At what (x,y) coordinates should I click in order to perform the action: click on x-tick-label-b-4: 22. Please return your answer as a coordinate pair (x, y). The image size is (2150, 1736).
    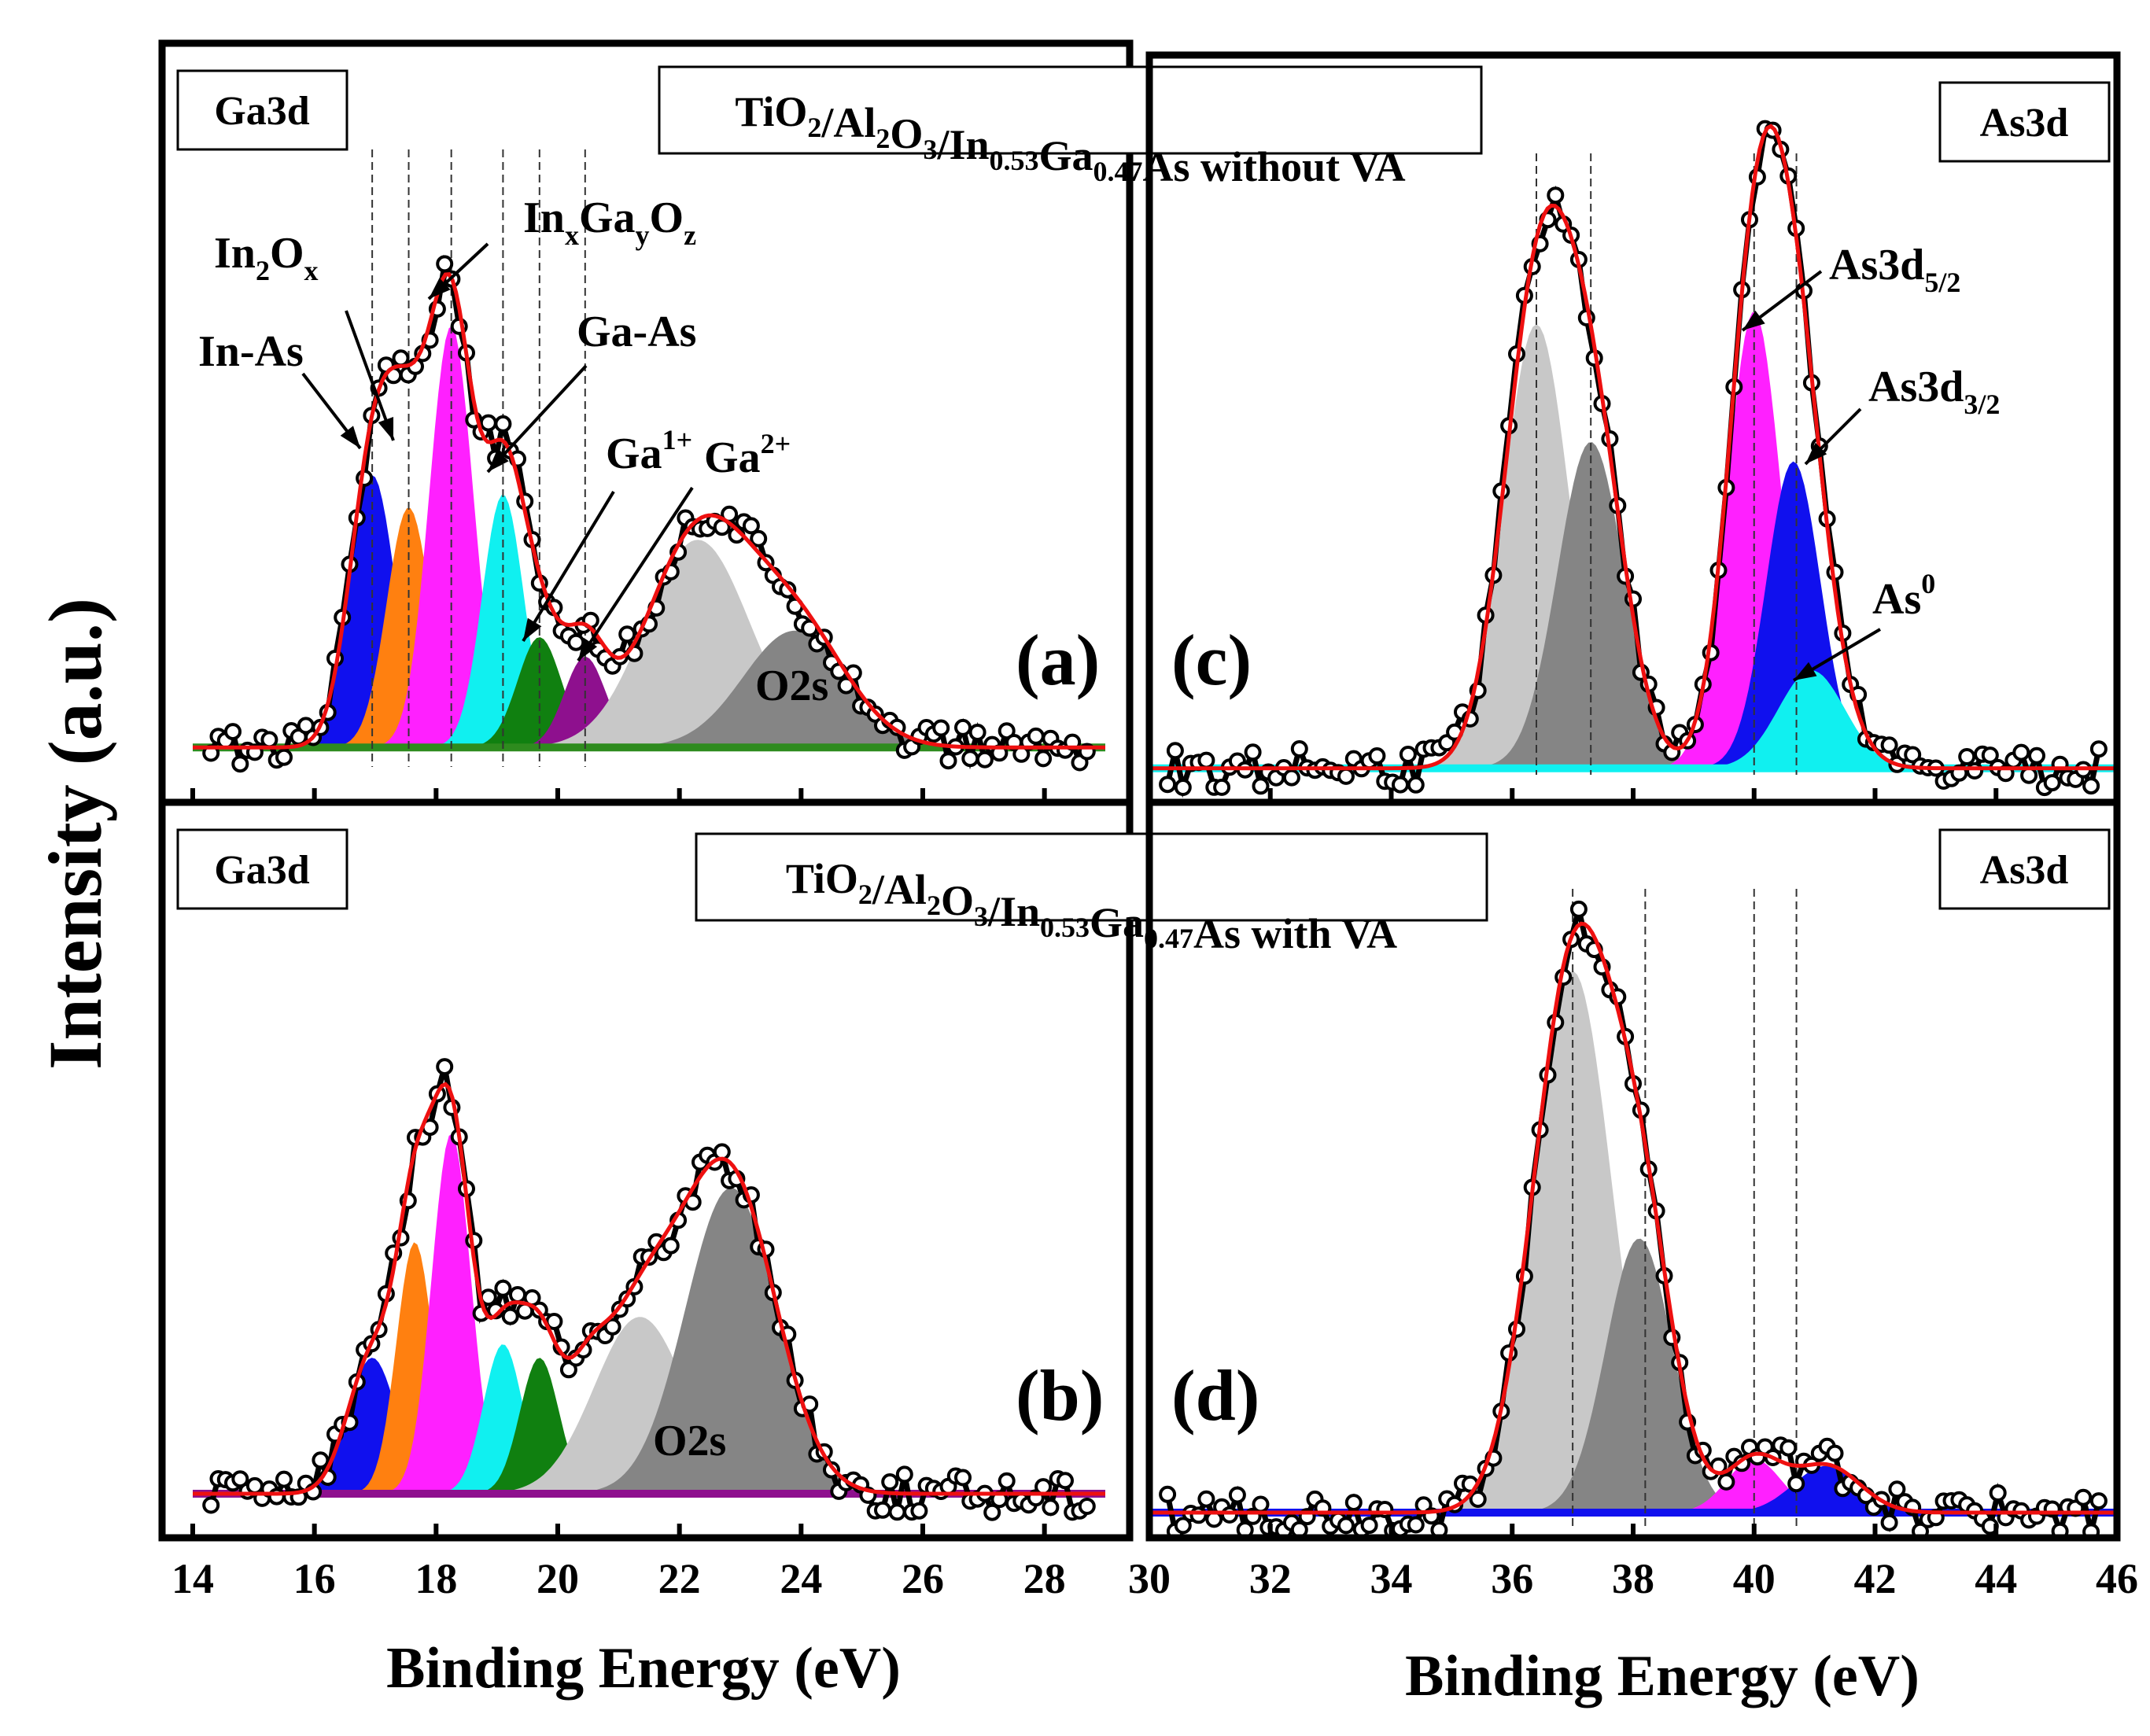
    Looking at the image, I should click on (679, 1579).